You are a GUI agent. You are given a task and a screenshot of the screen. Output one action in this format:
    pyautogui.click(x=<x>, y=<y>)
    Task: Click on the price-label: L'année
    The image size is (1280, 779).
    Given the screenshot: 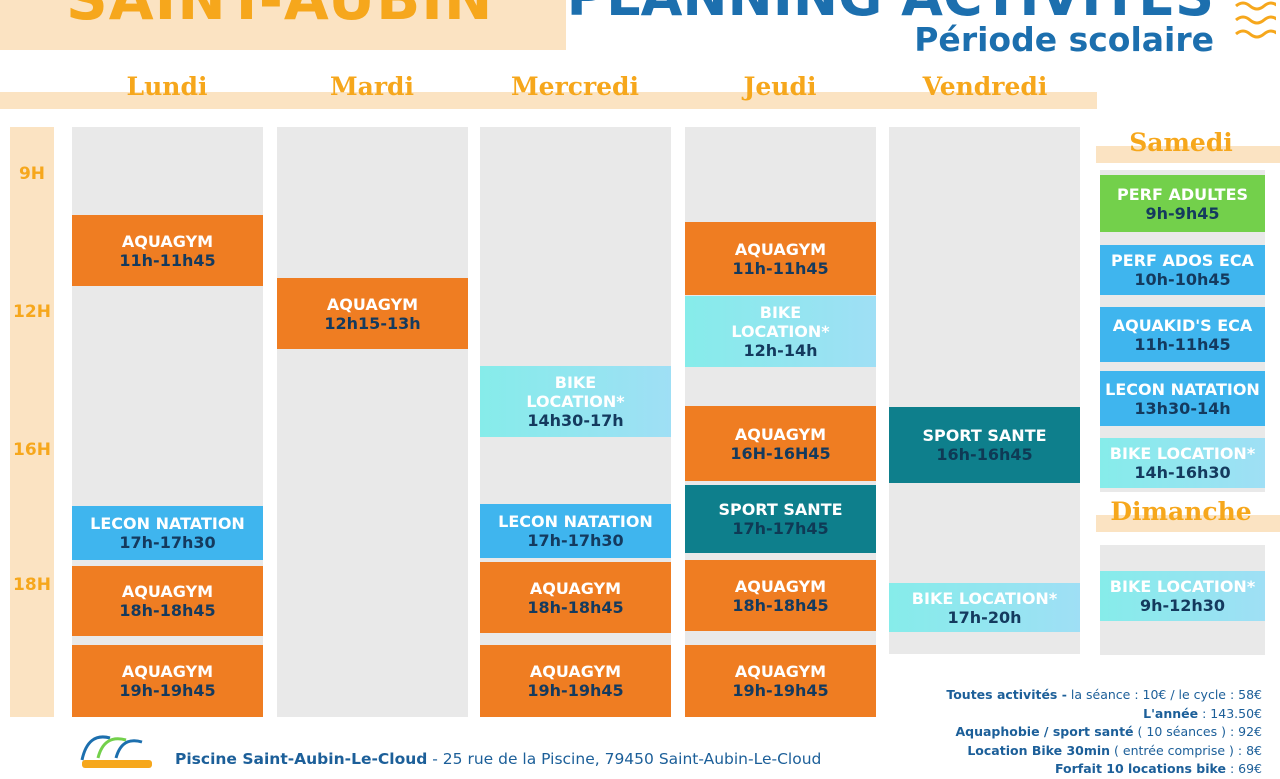 What is the action you would take?
    pyautogui.click(x=1171, y=713)
    